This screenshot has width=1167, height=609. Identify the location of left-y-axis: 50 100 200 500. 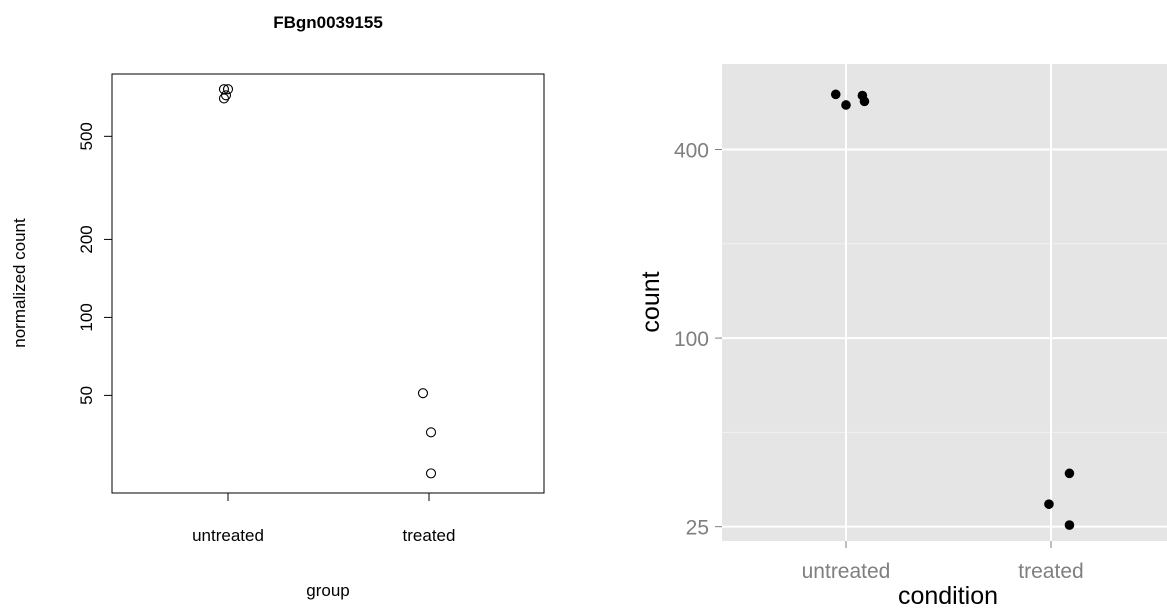
(95, 263).